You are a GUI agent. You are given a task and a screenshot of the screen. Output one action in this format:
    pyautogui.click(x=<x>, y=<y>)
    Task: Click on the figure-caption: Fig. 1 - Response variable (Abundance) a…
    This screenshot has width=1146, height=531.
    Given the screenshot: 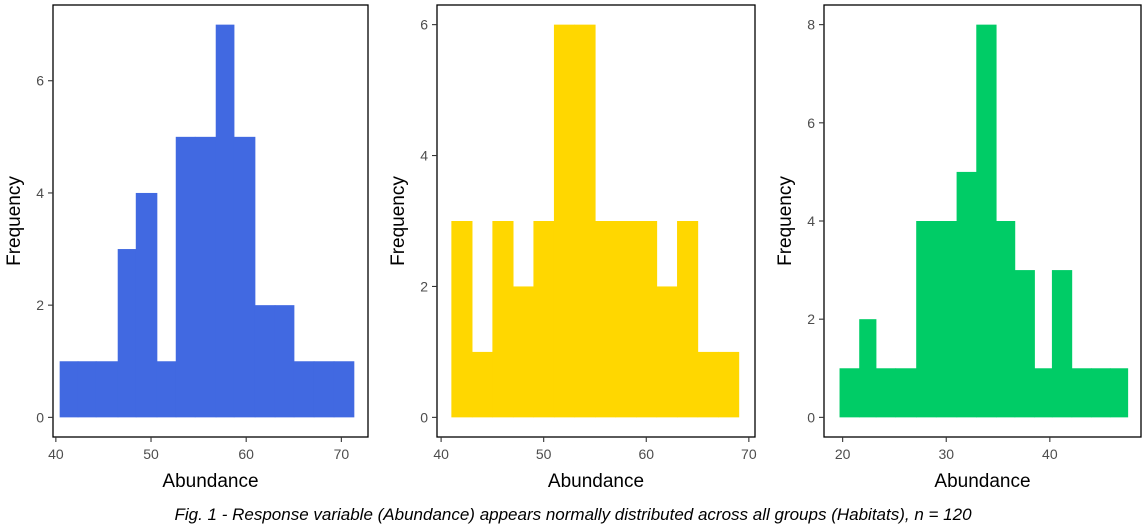 What is the action you would take?
    pyautogui.click(x=573, y=514)
    